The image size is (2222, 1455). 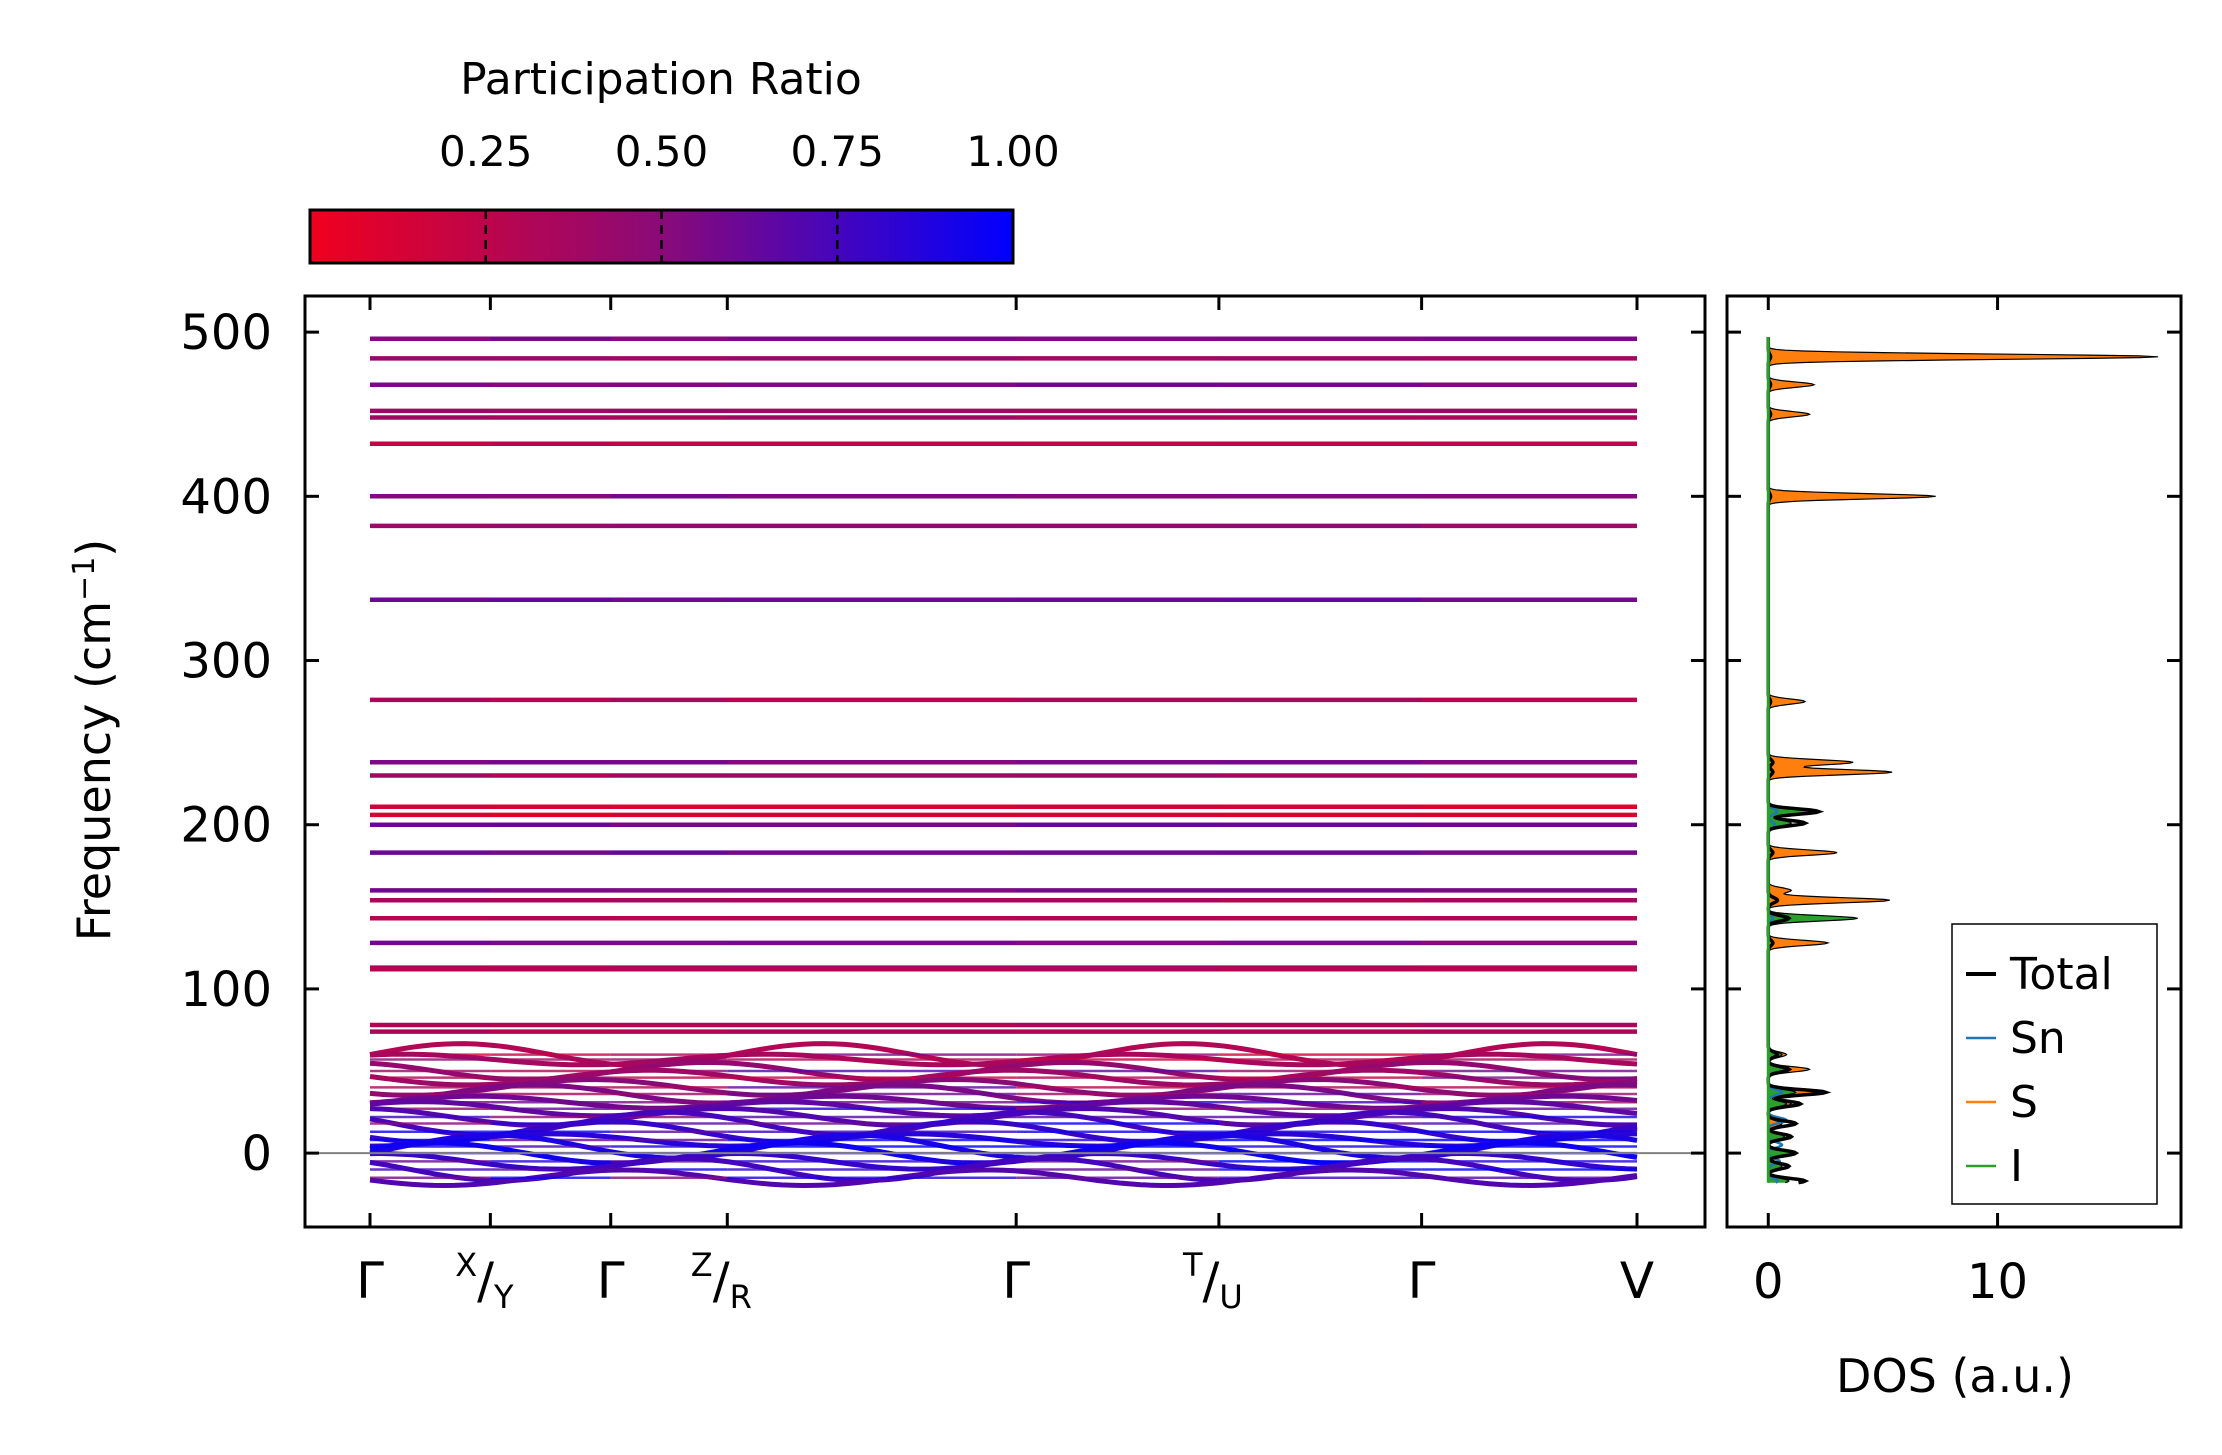 I want to click on legend-frame, so click(x=2054, y=1064).